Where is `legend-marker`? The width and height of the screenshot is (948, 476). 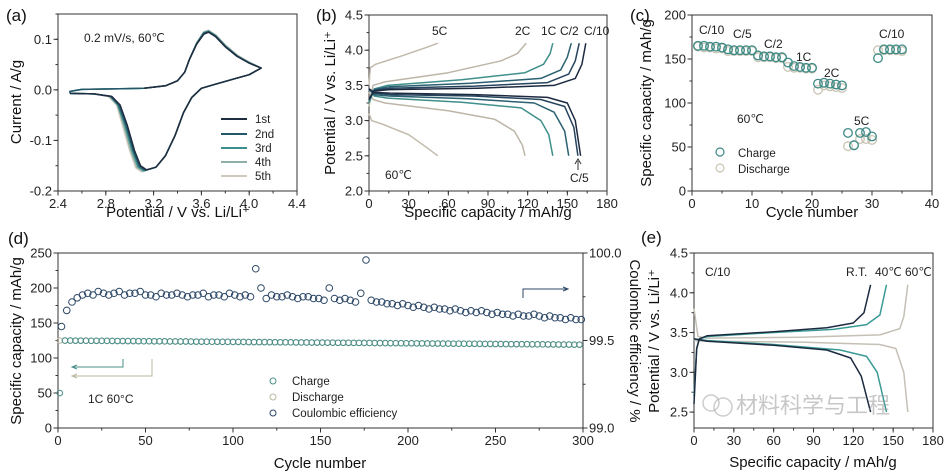 legend-marker is located at coordinates (273, 413).